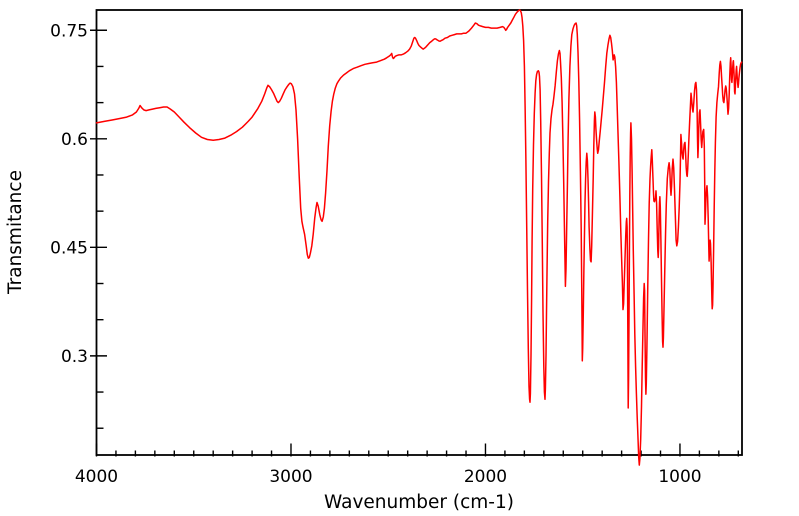  I want to click on svg-text: 0.3, so click(74, 357).